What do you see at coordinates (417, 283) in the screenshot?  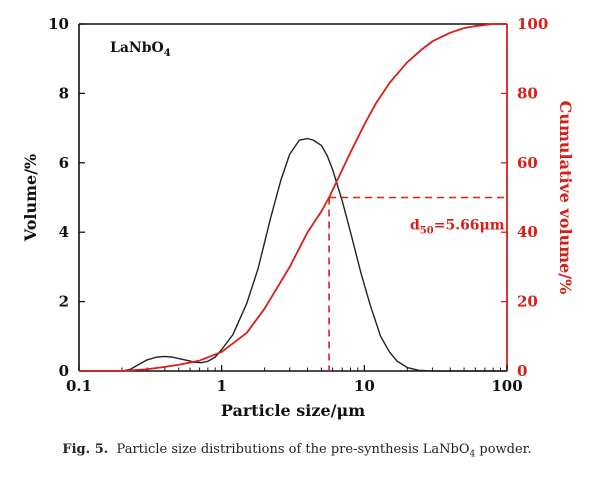 I see `annotation-layer: d50=5.66μm` at bounding box center [417, 283].